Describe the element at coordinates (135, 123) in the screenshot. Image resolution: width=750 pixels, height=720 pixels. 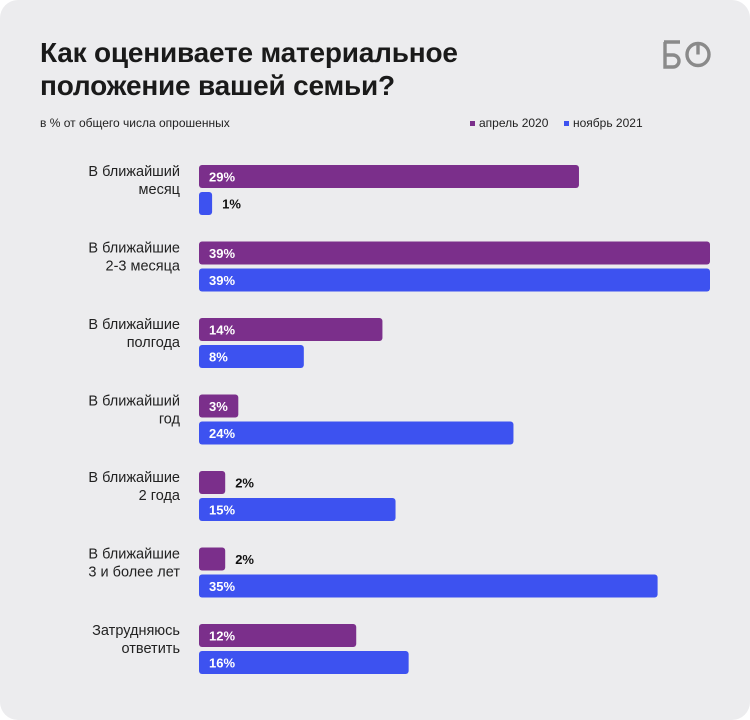
I see `chart-subtitle: в % от общего числа опрошенных` at that location.